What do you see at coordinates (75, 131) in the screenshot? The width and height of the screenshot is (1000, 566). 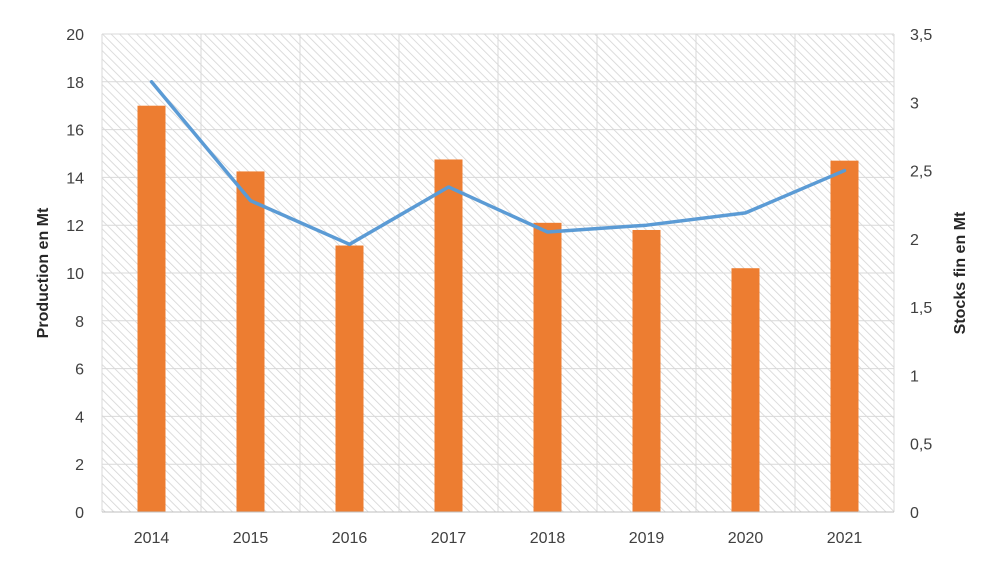 I see `y-left-tick-label: 16` at bounding box center [75, 131].